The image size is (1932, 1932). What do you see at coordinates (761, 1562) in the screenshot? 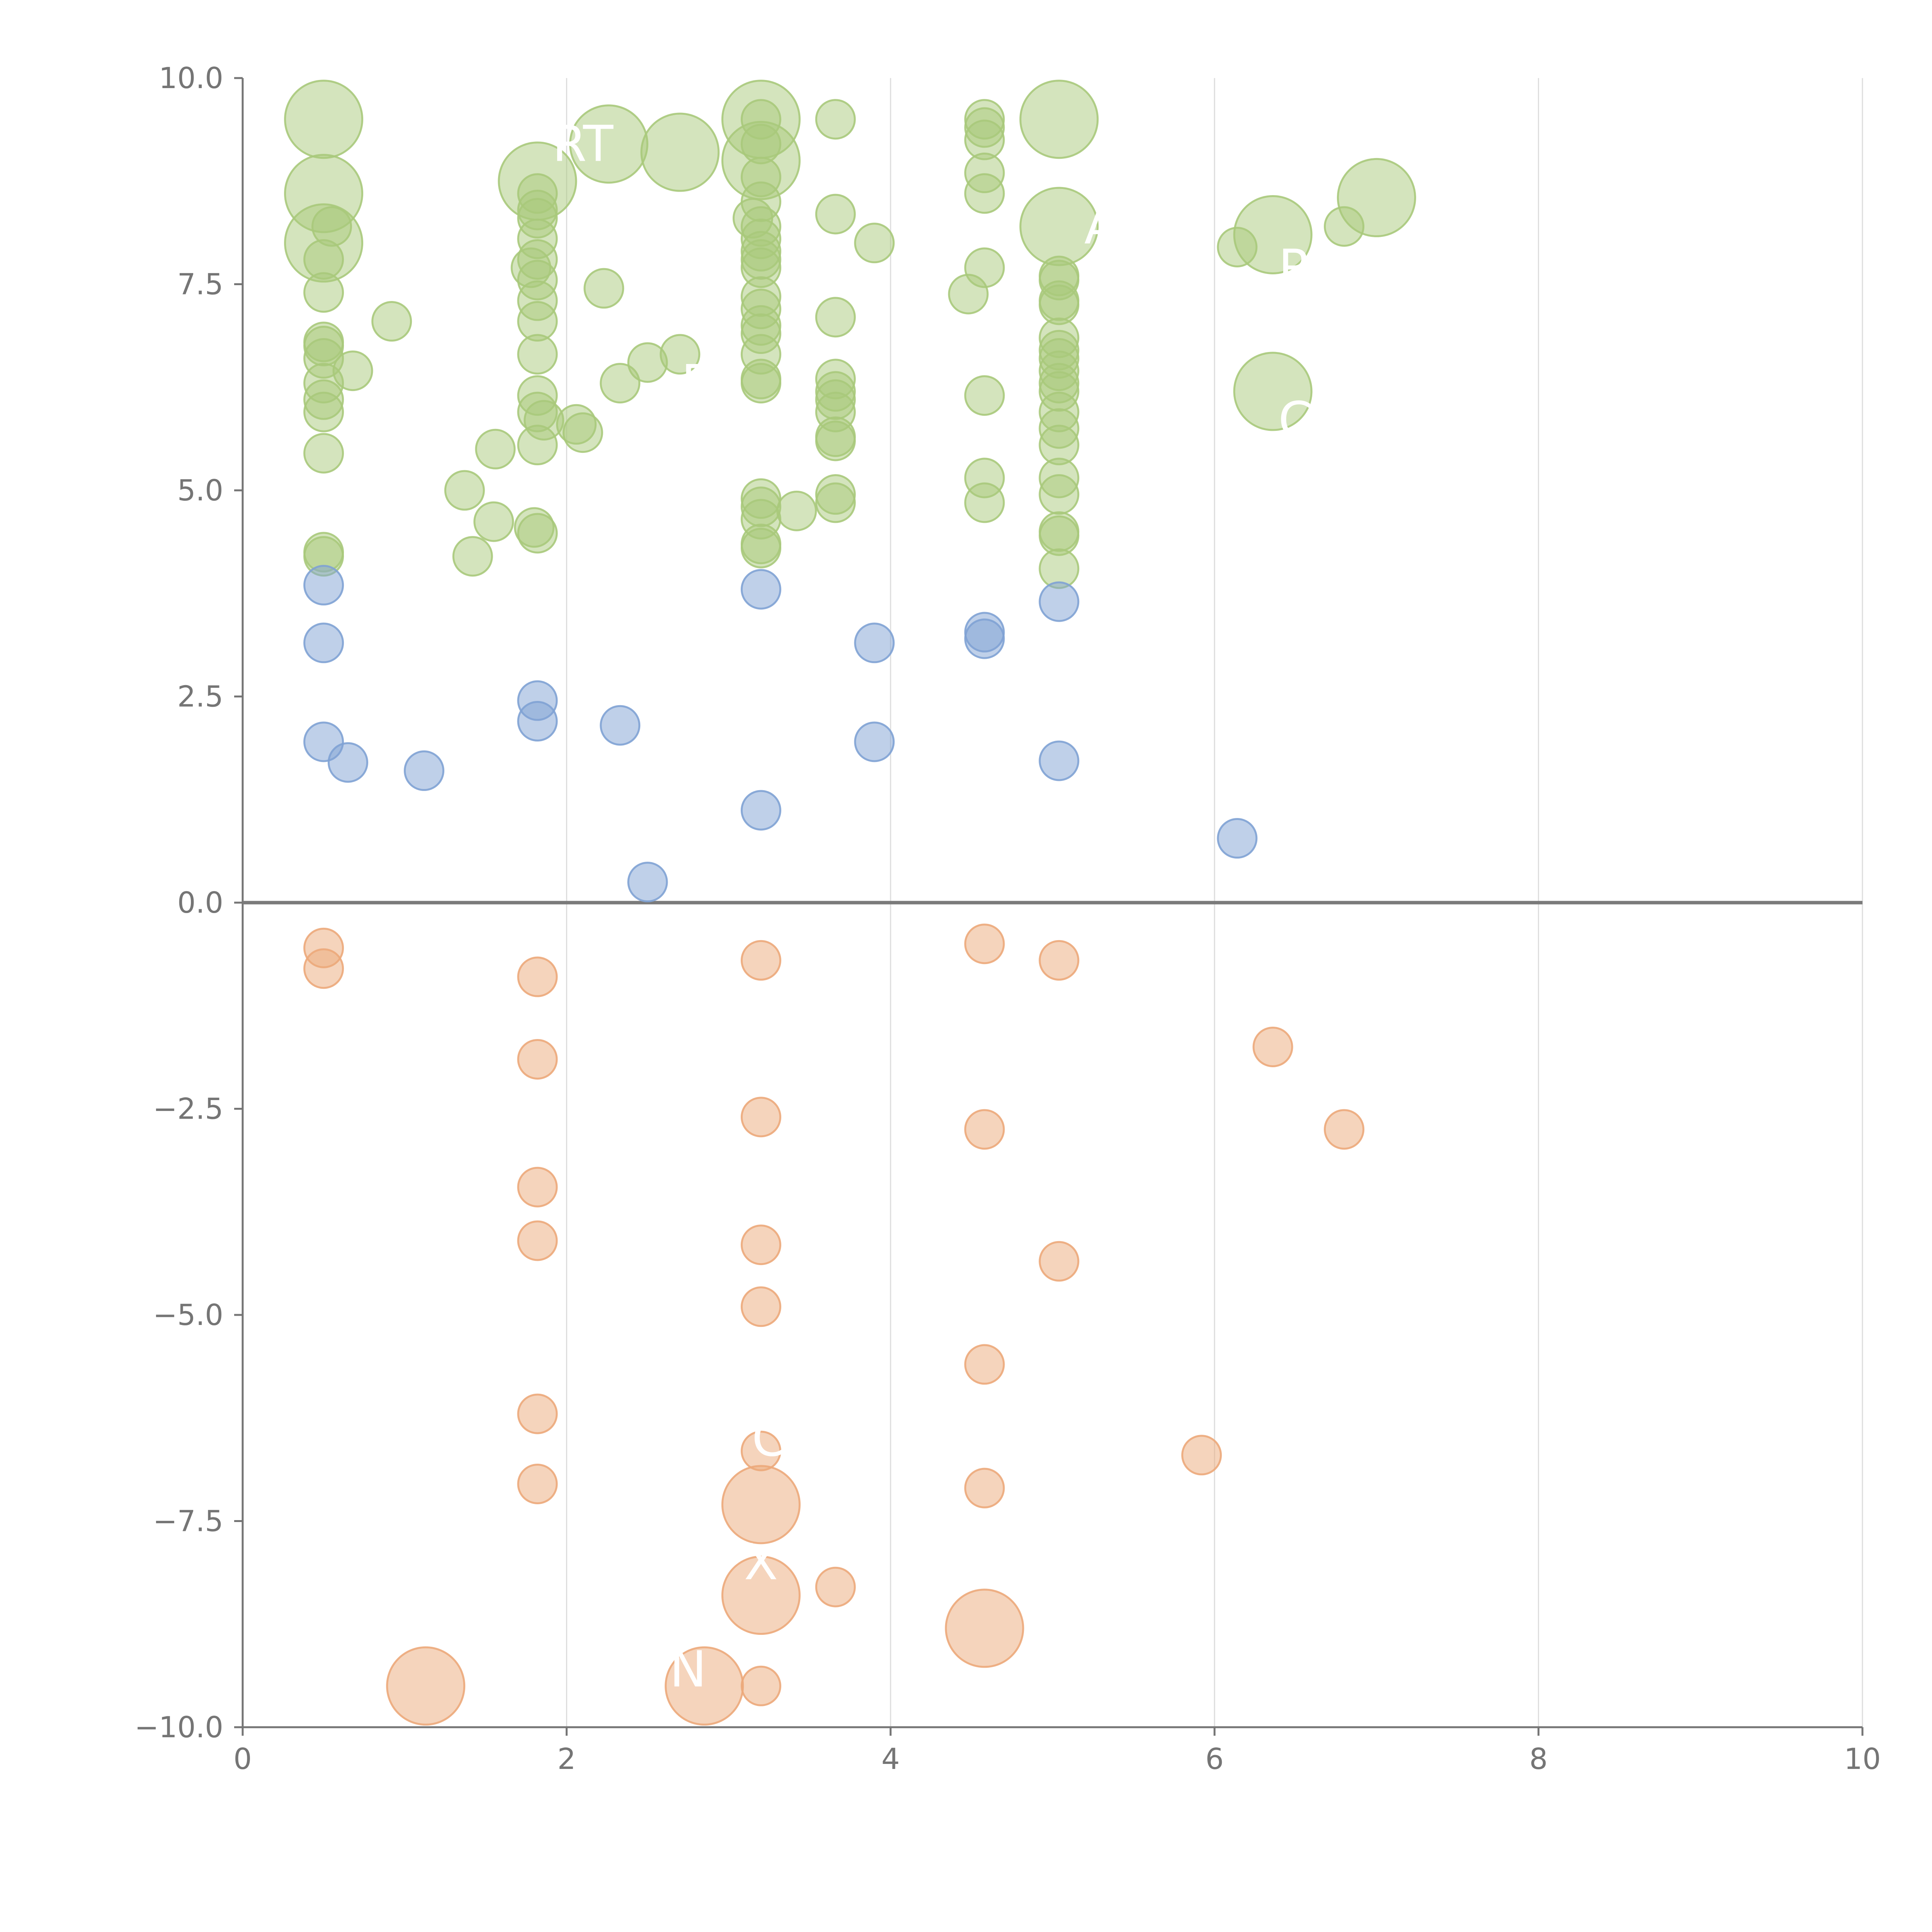
I see `point-label: X` at bounding box center [761, 1562].